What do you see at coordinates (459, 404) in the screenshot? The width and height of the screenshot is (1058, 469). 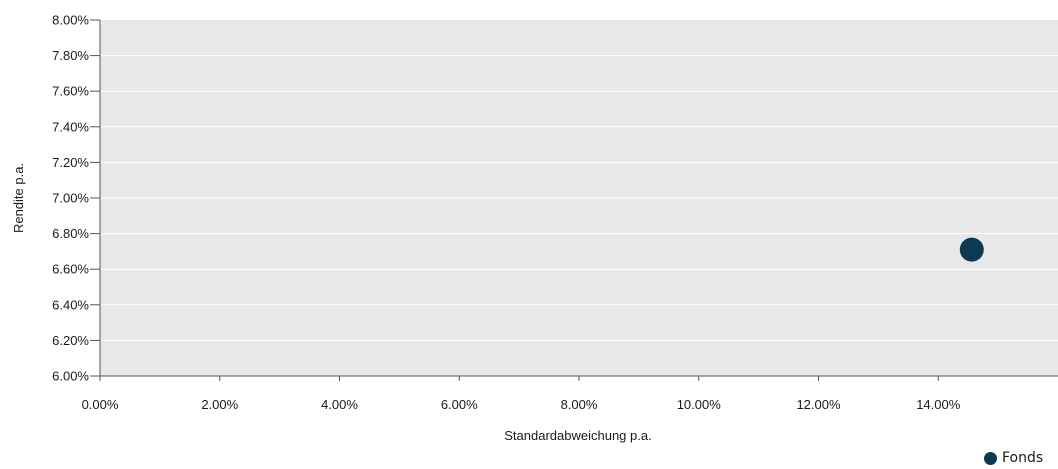 I see `x-tick-label: 6.00%` at bounding box center [459, 404].